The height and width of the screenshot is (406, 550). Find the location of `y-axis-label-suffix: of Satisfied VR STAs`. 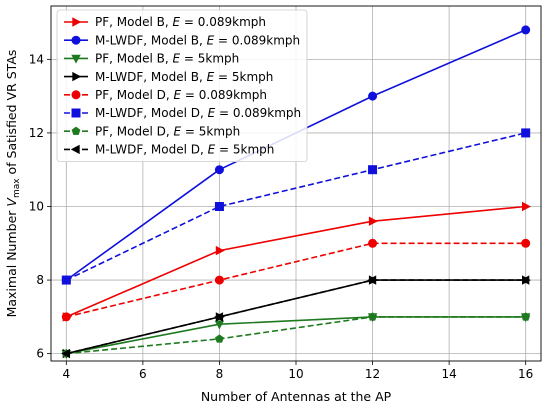

y-axis-label-suffix: of Satisfied VR STAs is located at coordinates (11, 114).